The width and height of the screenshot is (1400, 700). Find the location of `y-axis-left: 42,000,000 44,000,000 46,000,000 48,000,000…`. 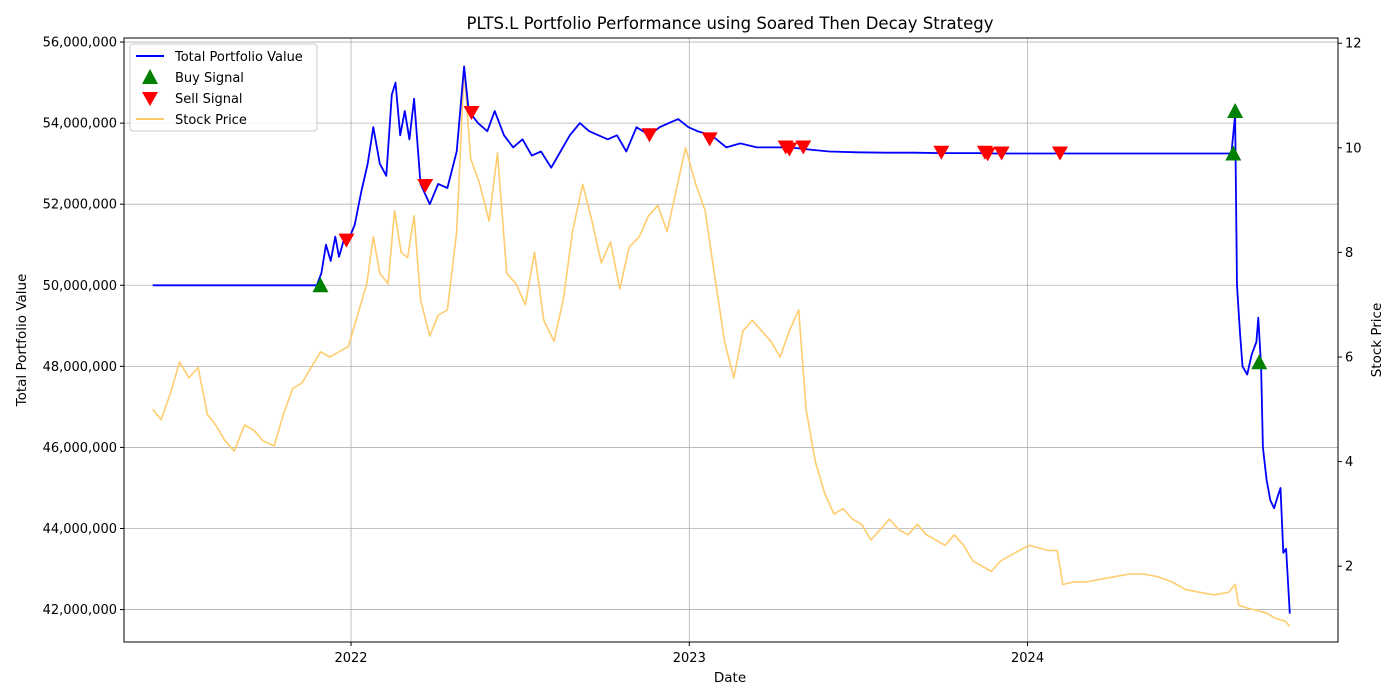

y-axis-left: 42,000,000 44,000,000 46,000,000 48,000,000… is located at coordinates (83, 327).